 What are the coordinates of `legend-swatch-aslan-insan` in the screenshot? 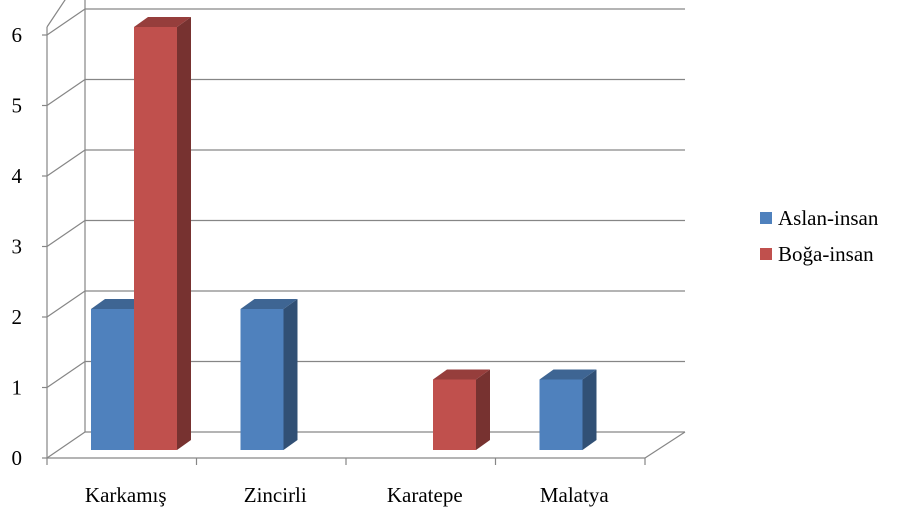 It's located at (766, 218).